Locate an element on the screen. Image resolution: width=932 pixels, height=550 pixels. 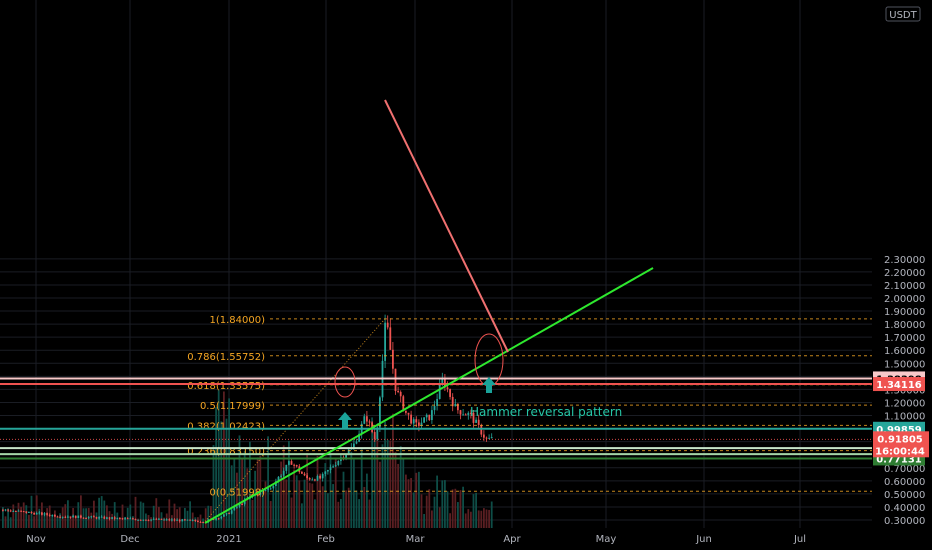
descending-trendline is located at coordinates (446, 226).